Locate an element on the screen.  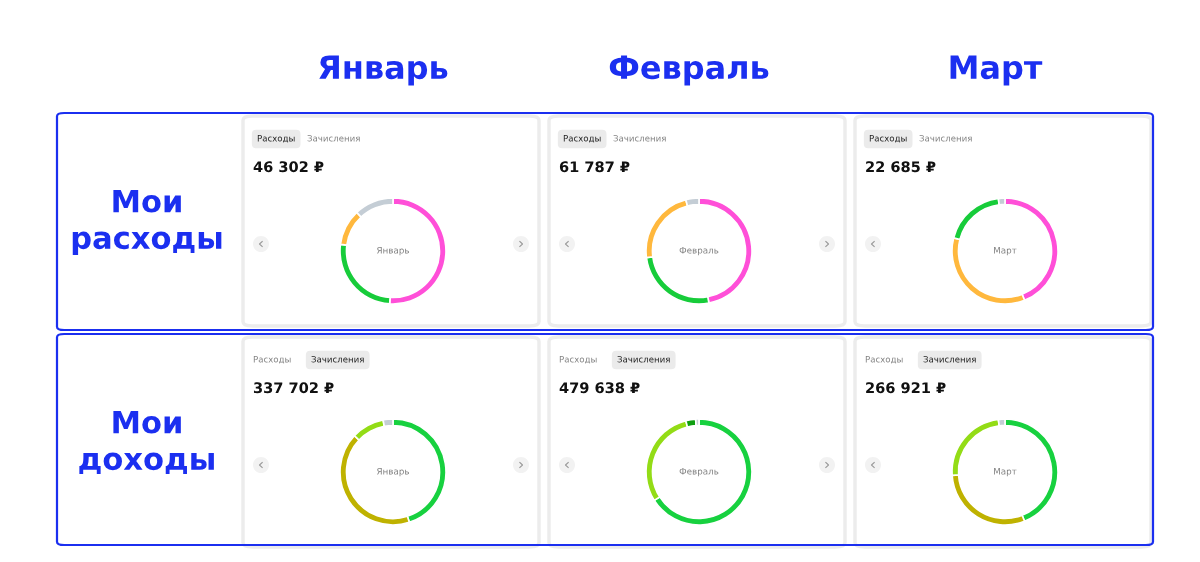
chart-title: 46 302 ₽ is located at coordinates (288, 167).